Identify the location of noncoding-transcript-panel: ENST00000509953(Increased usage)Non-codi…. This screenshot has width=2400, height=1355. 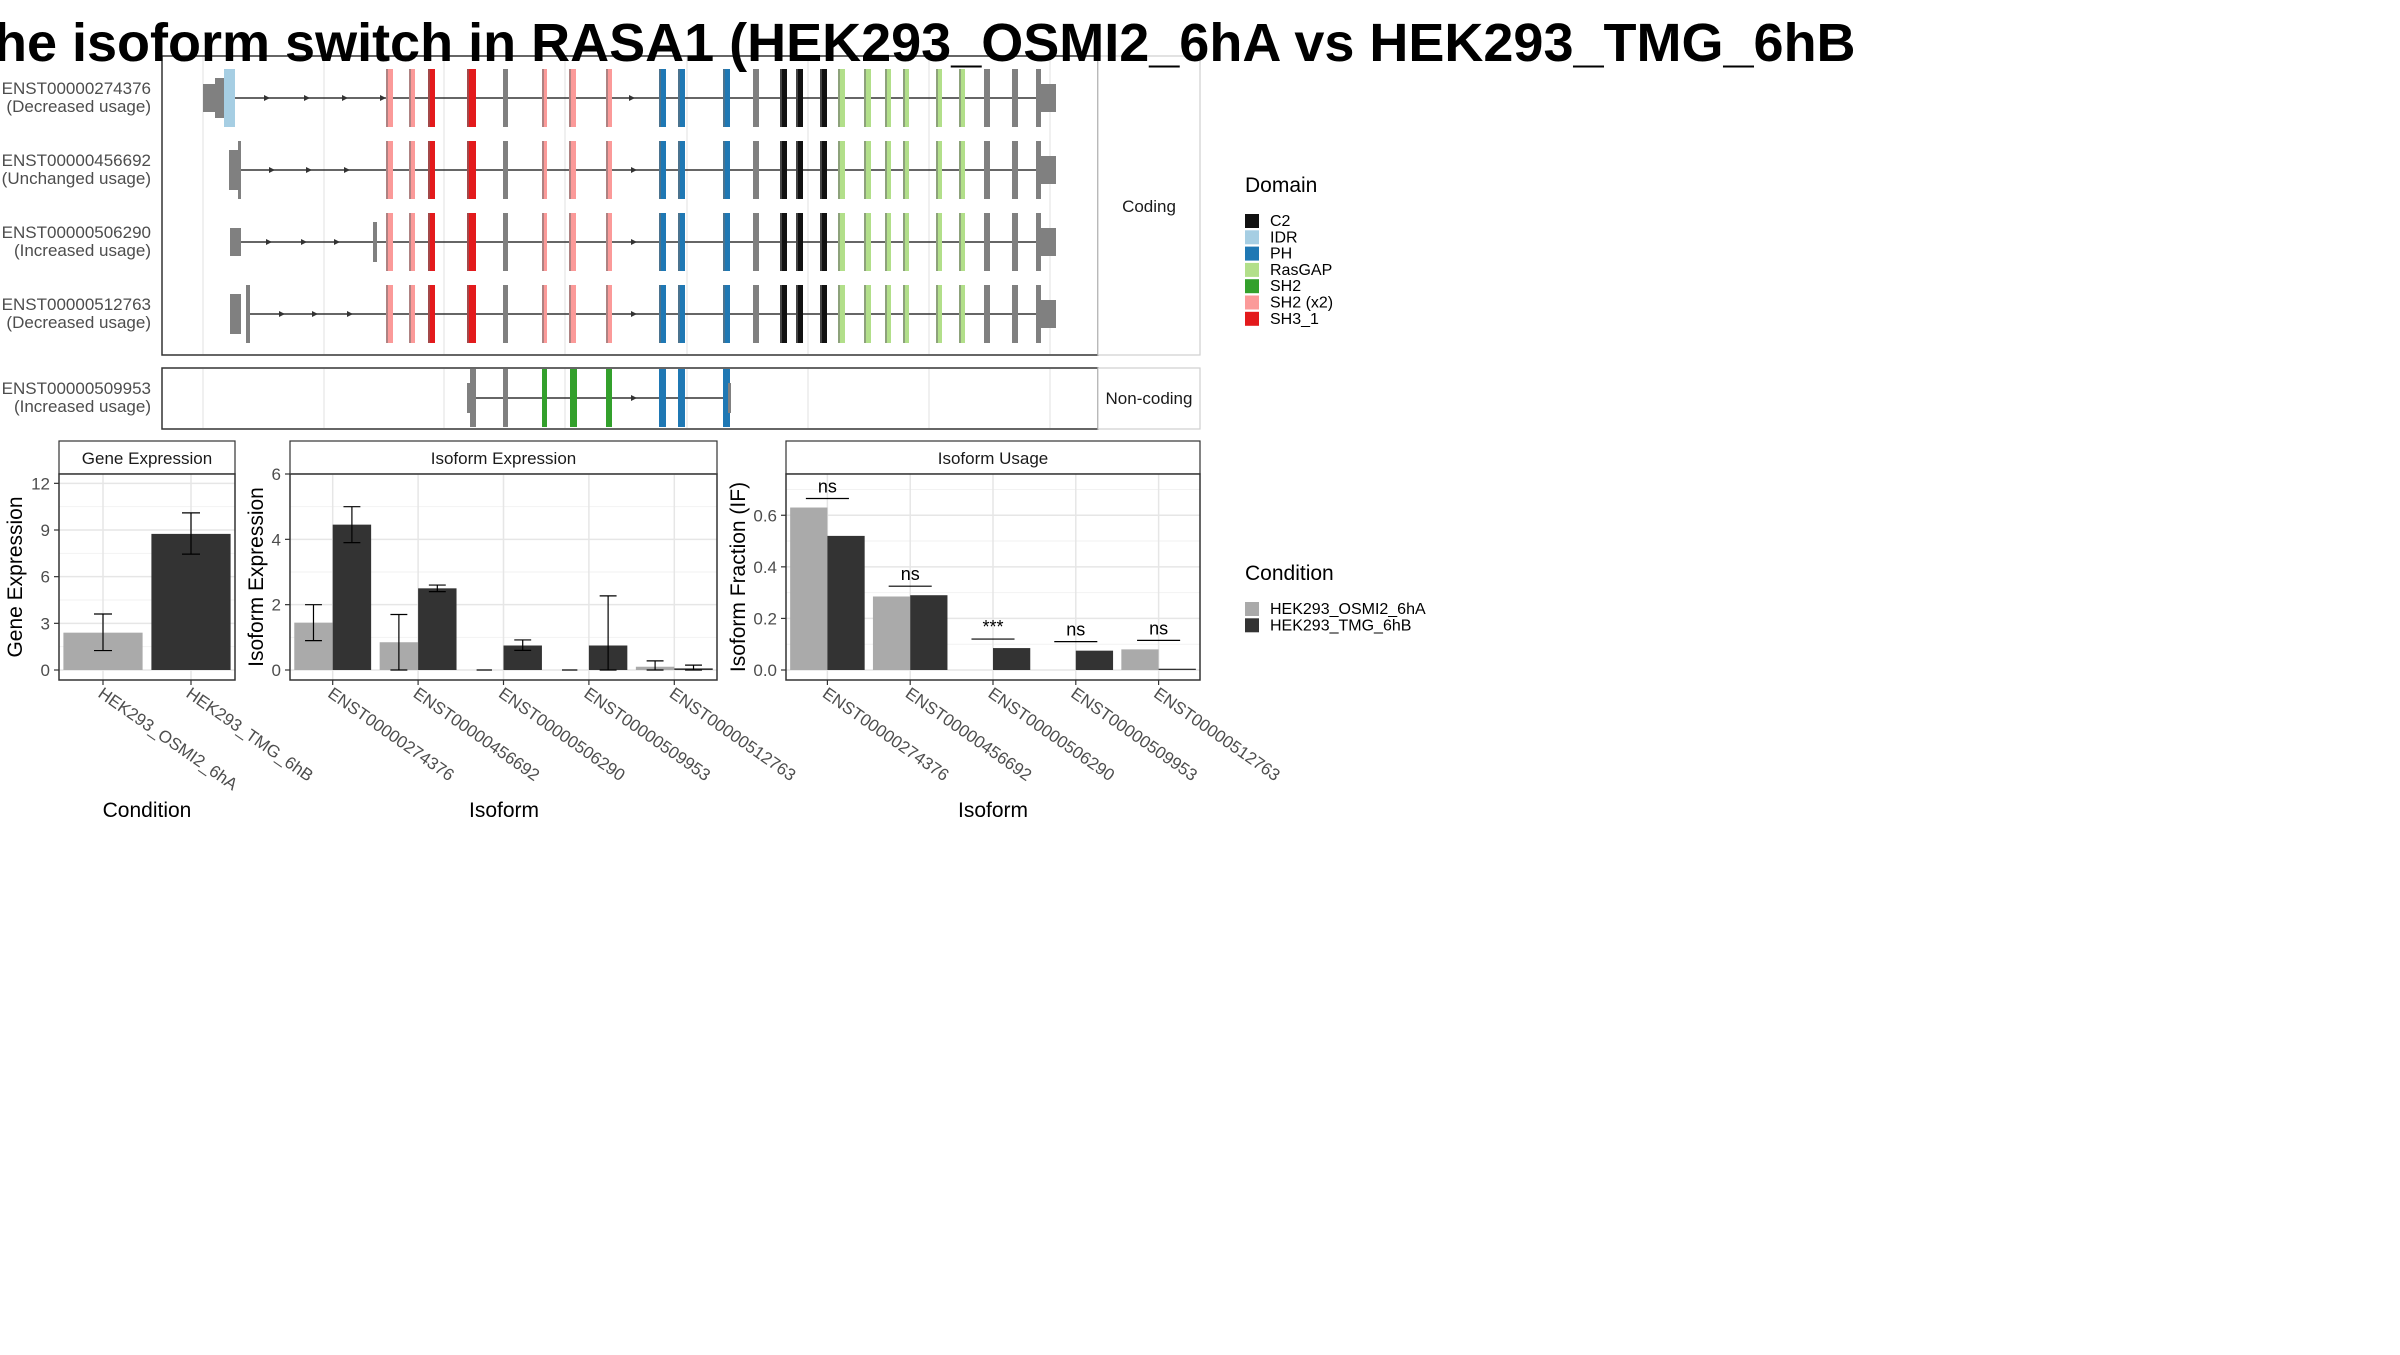
(601, 398).